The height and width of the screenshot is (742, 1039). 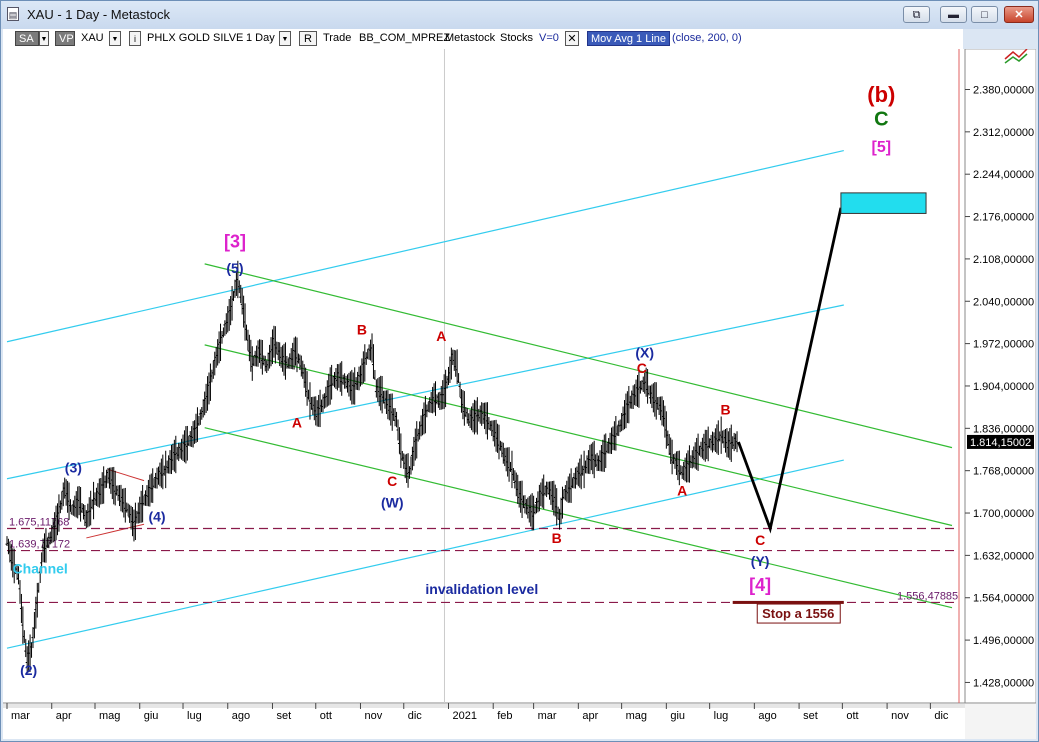 I want to click on projection-path, so click(x=790, y=370).